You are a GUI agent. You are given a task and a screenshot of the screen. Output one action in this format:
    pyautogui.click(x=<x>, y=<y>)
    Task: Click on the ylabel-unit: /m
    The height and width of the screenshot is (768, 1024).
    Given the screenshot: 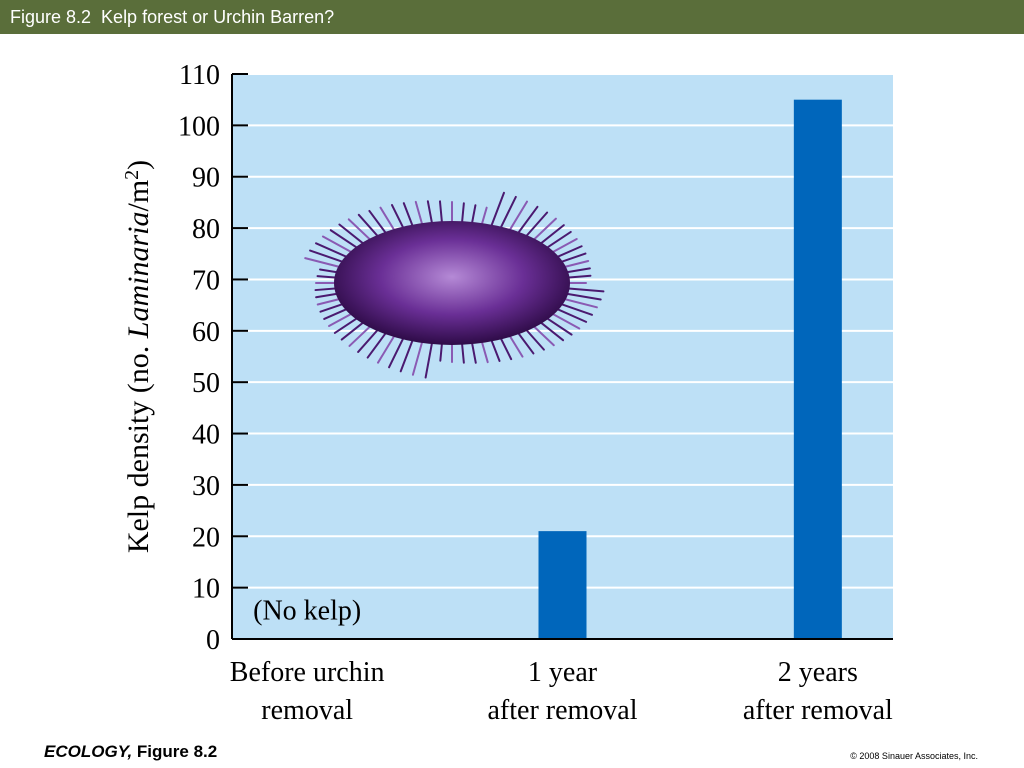 What is the action you would take?
    pyautogui.click(x=138, y=196)
    